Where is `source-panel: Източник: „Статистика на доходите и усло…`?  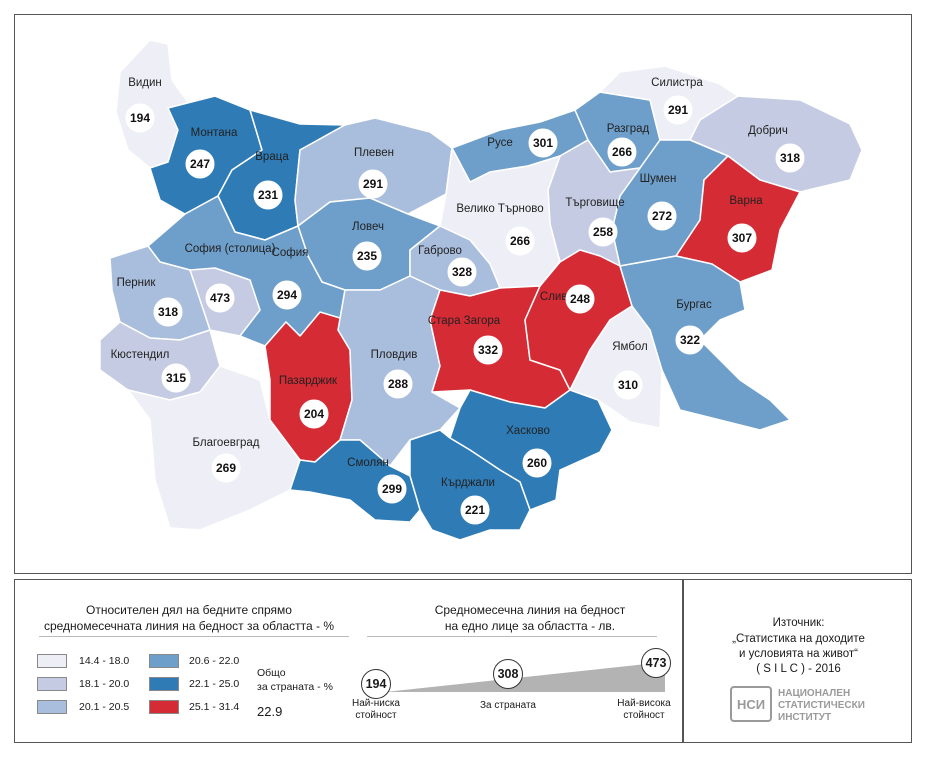
source-panel: Източник: „Статистика на доходите и усло… is located at coordinates (797, 661).